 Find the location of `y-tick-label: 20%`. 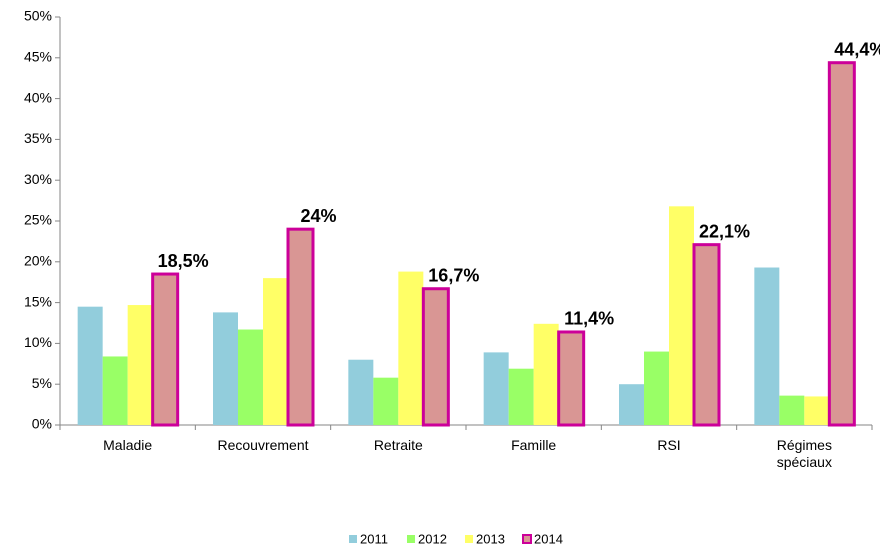

y-tick-label: 20% is located at coordinates (38, 261).